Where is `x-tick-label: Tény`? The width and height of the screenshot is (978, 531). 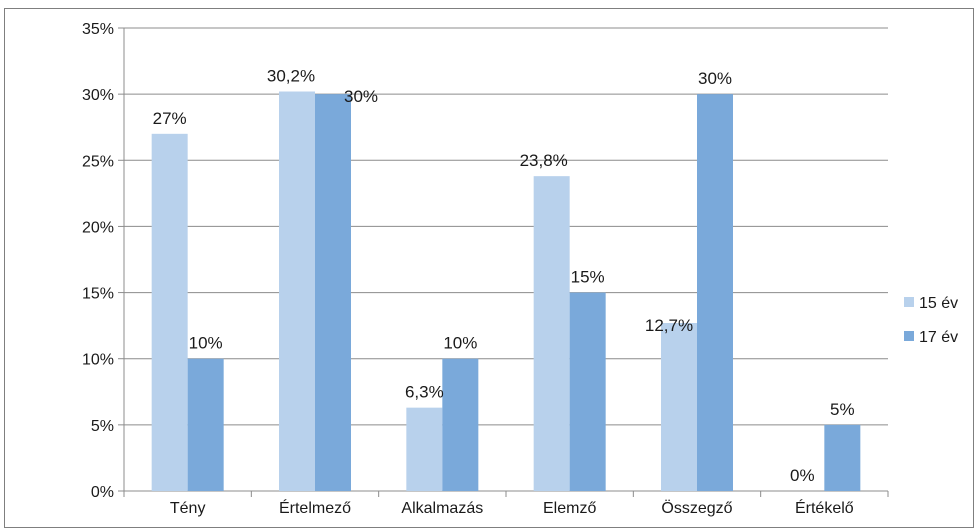 x-tick-label: Tény is located at coordinates (188, 508).